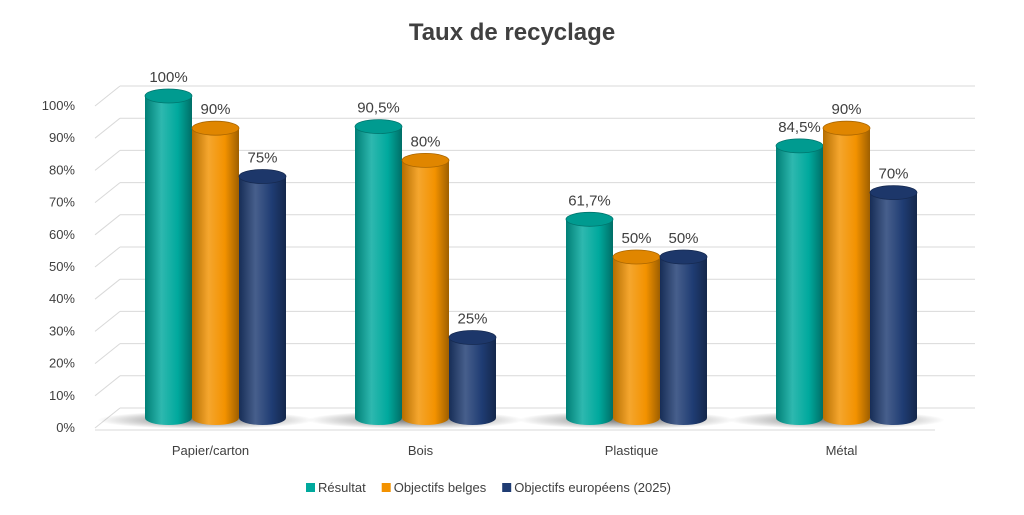 Image resolution: width=1024 pixels, height=515 pixels. What do you see at coordinates (589, 200) in the screenshot?
I see `data-label: 61,7%` at bounding box center [589, 200].